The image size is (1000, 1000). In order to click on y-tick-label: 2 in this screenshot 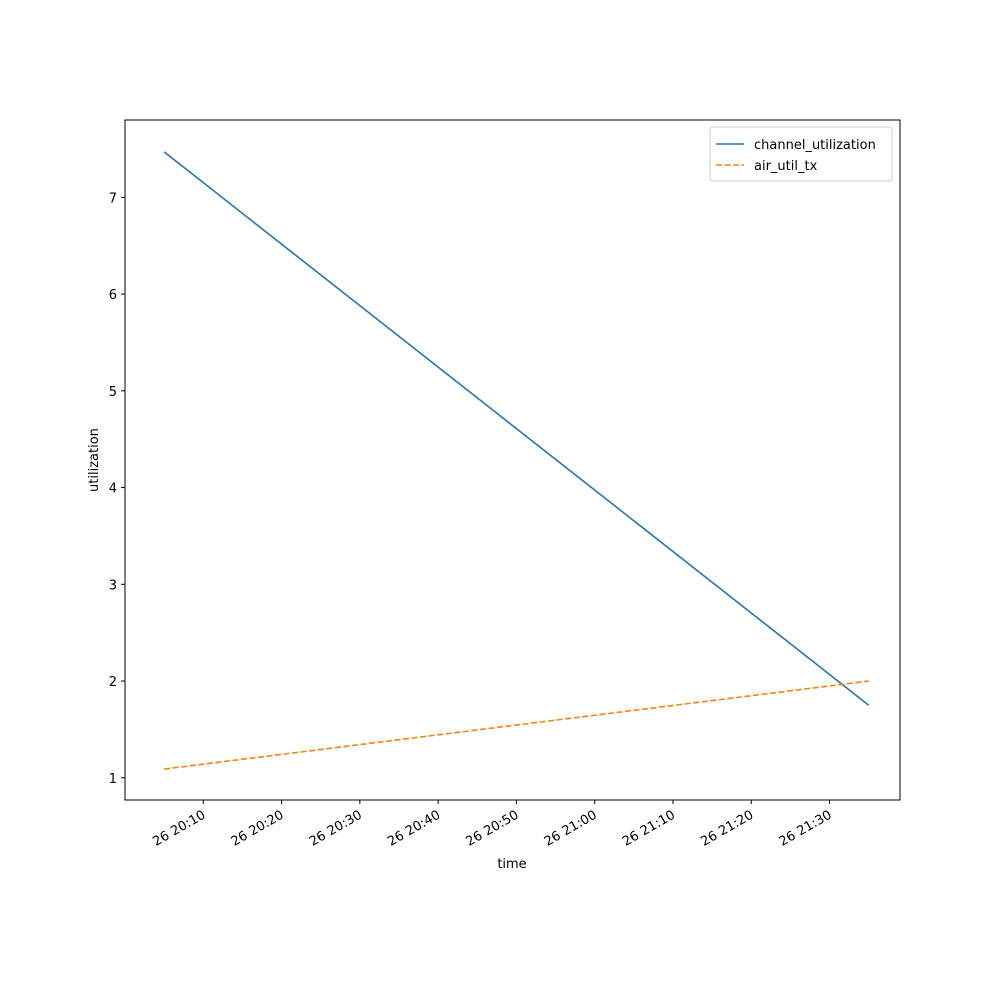, I will do `click(113, 682)`.